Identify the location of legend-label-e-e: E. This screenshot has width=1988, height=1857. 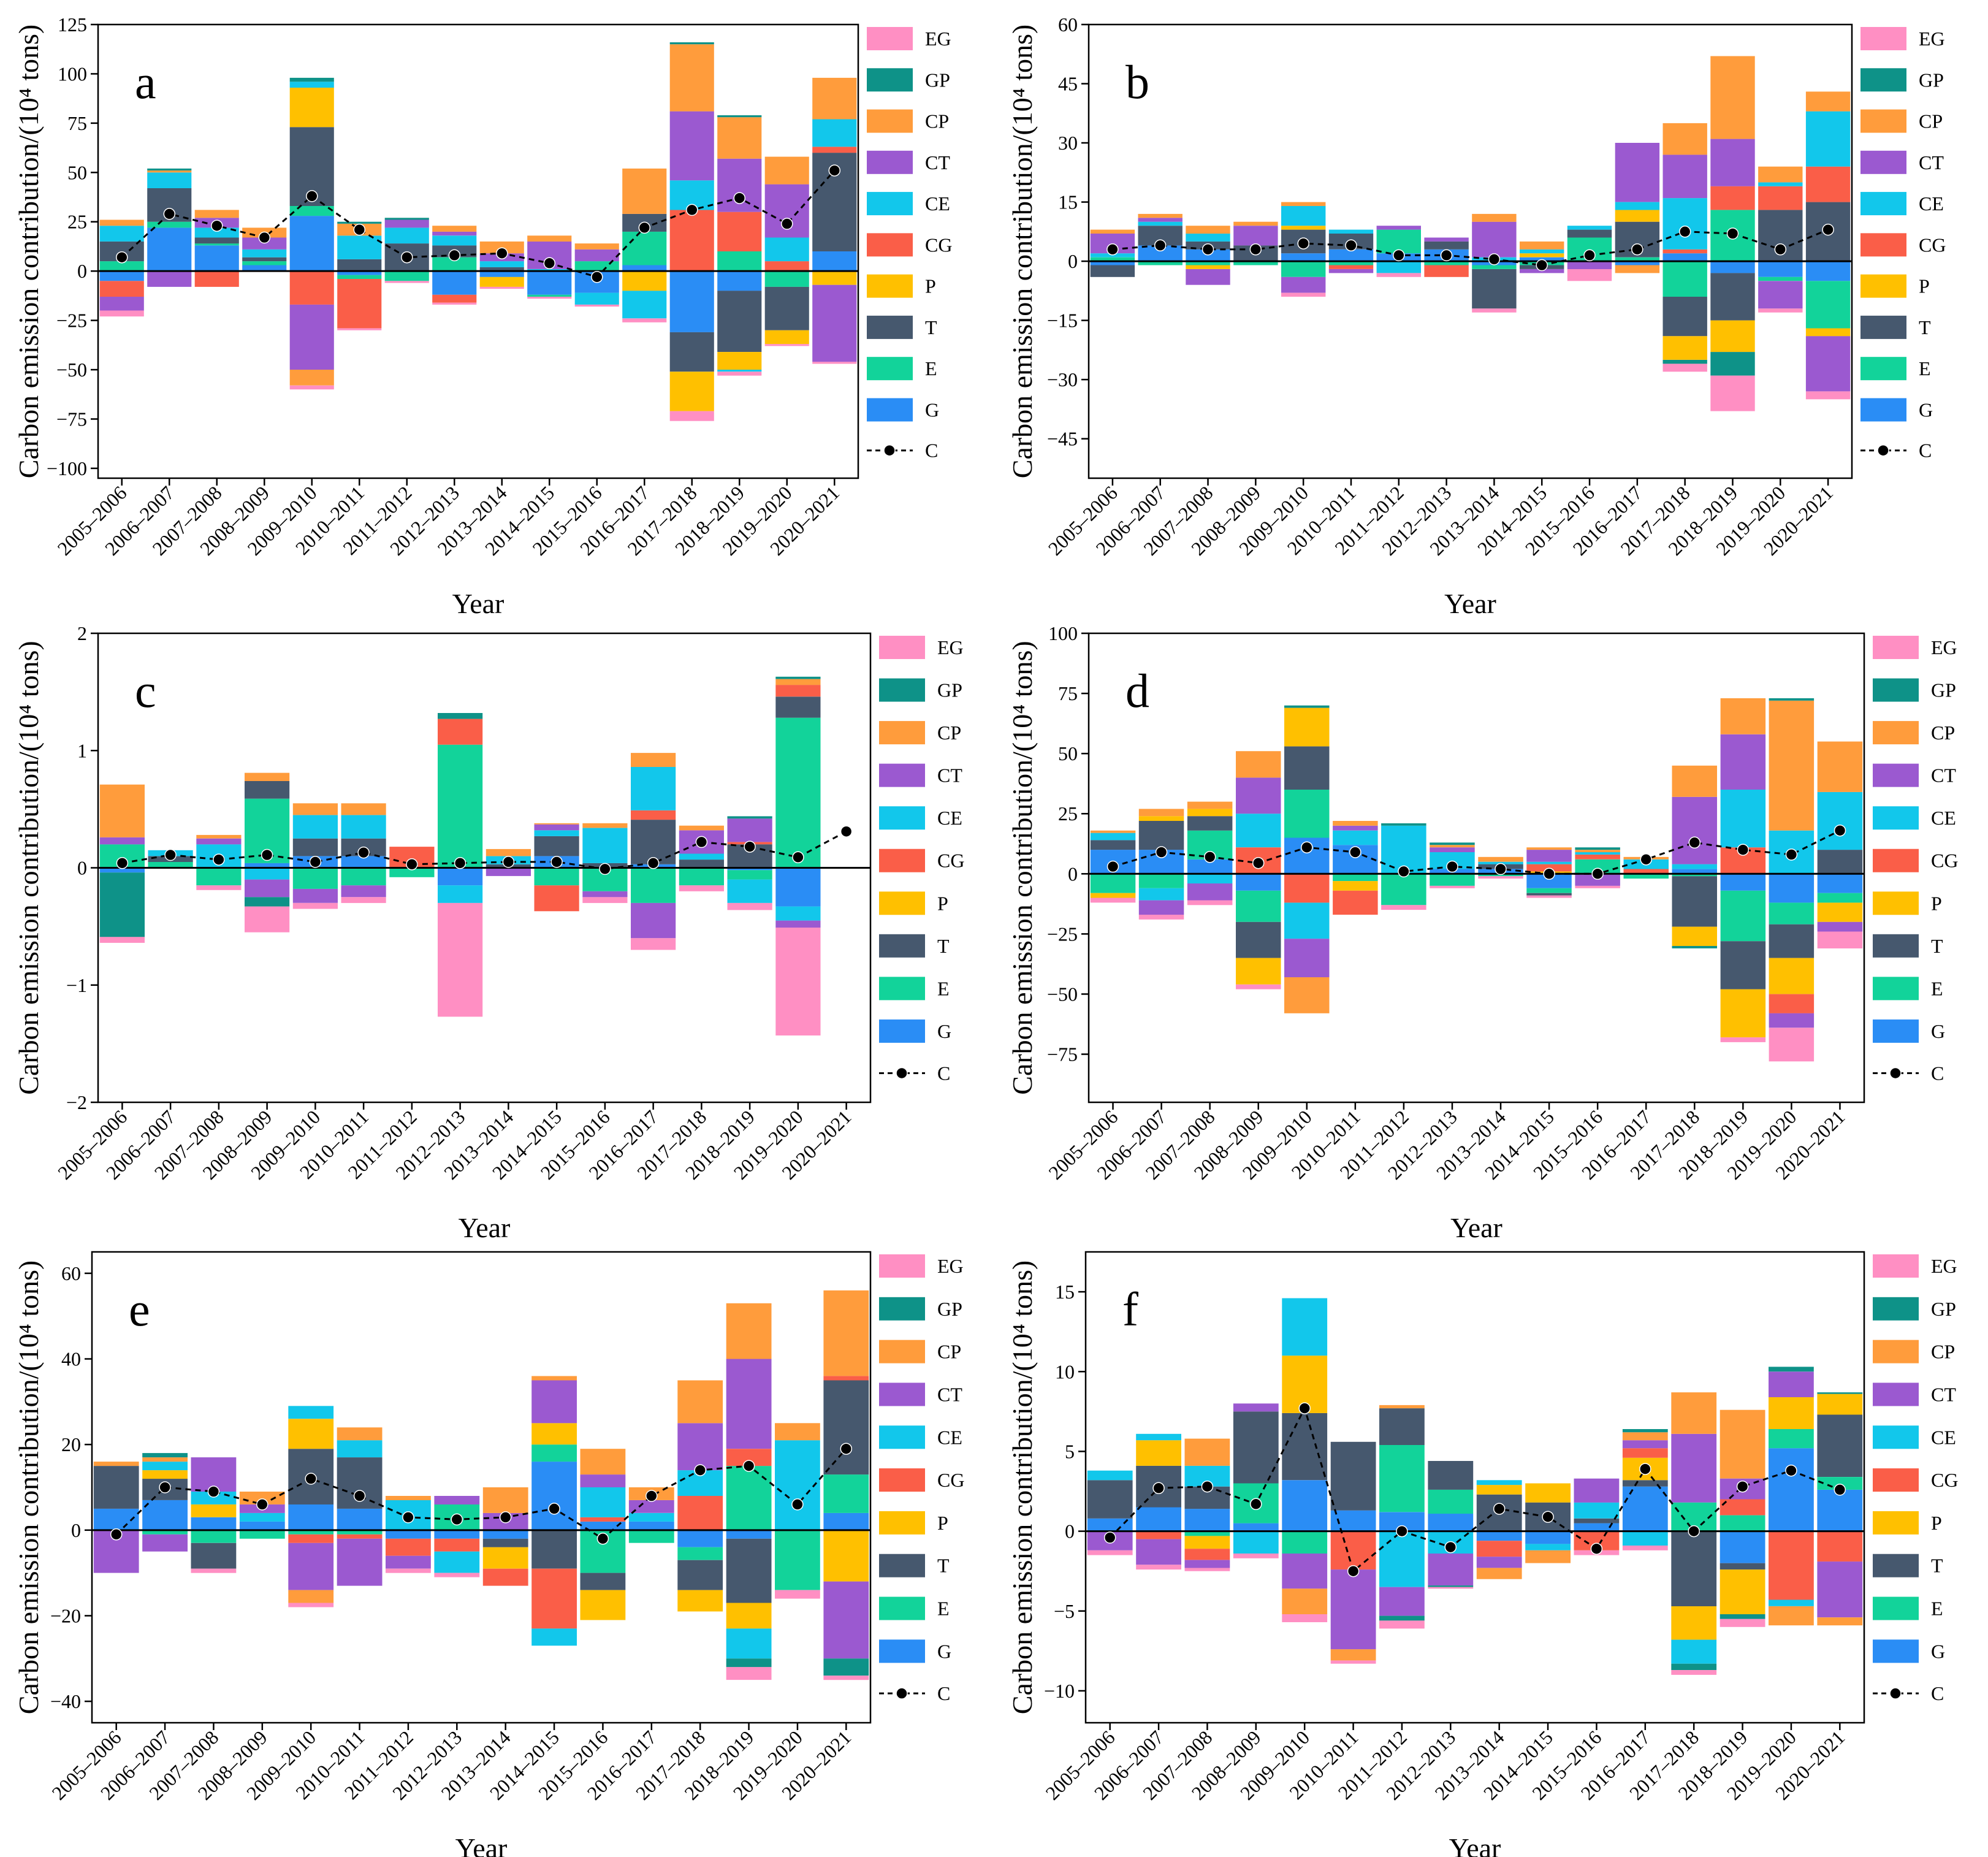
(943, 1609).